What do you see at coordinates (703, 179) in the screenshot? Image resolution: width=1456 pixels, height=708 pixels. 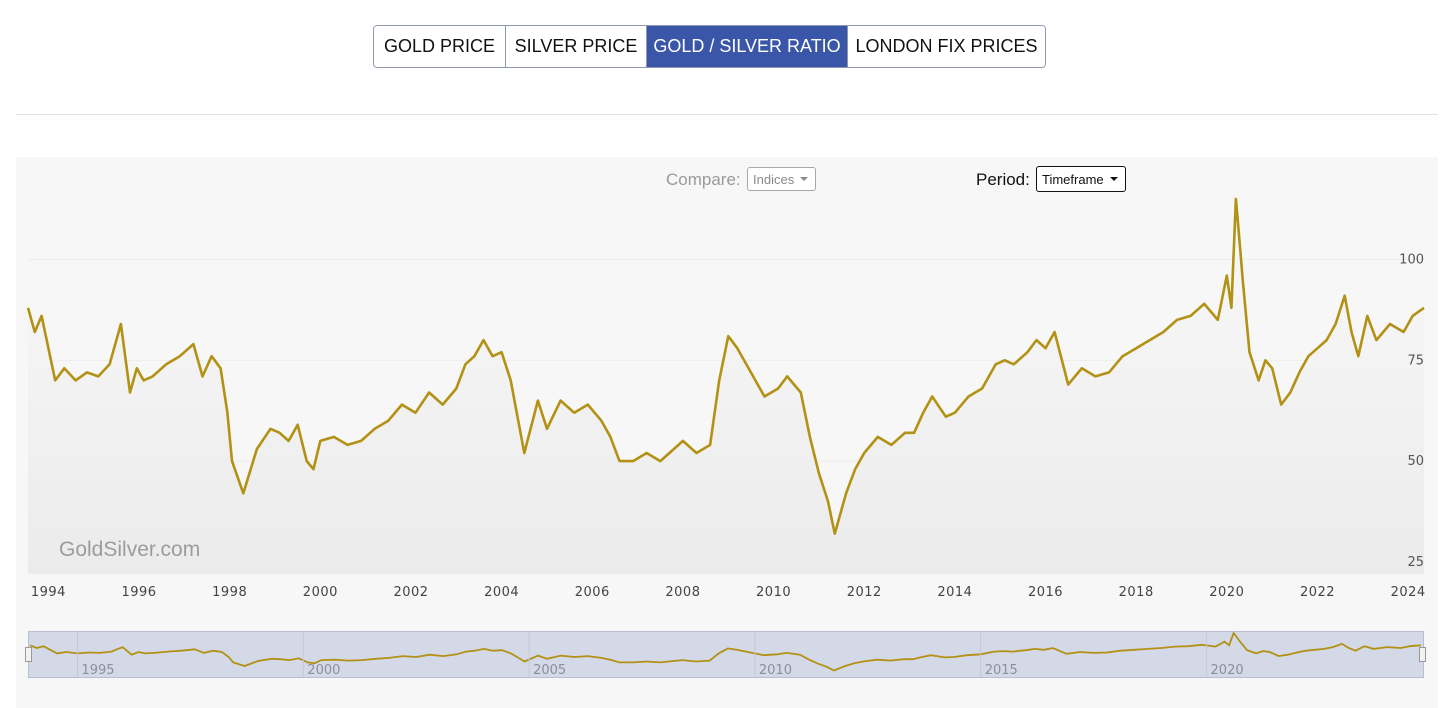 I see `compare-label: Compare:` at bounding box center [703, 179].